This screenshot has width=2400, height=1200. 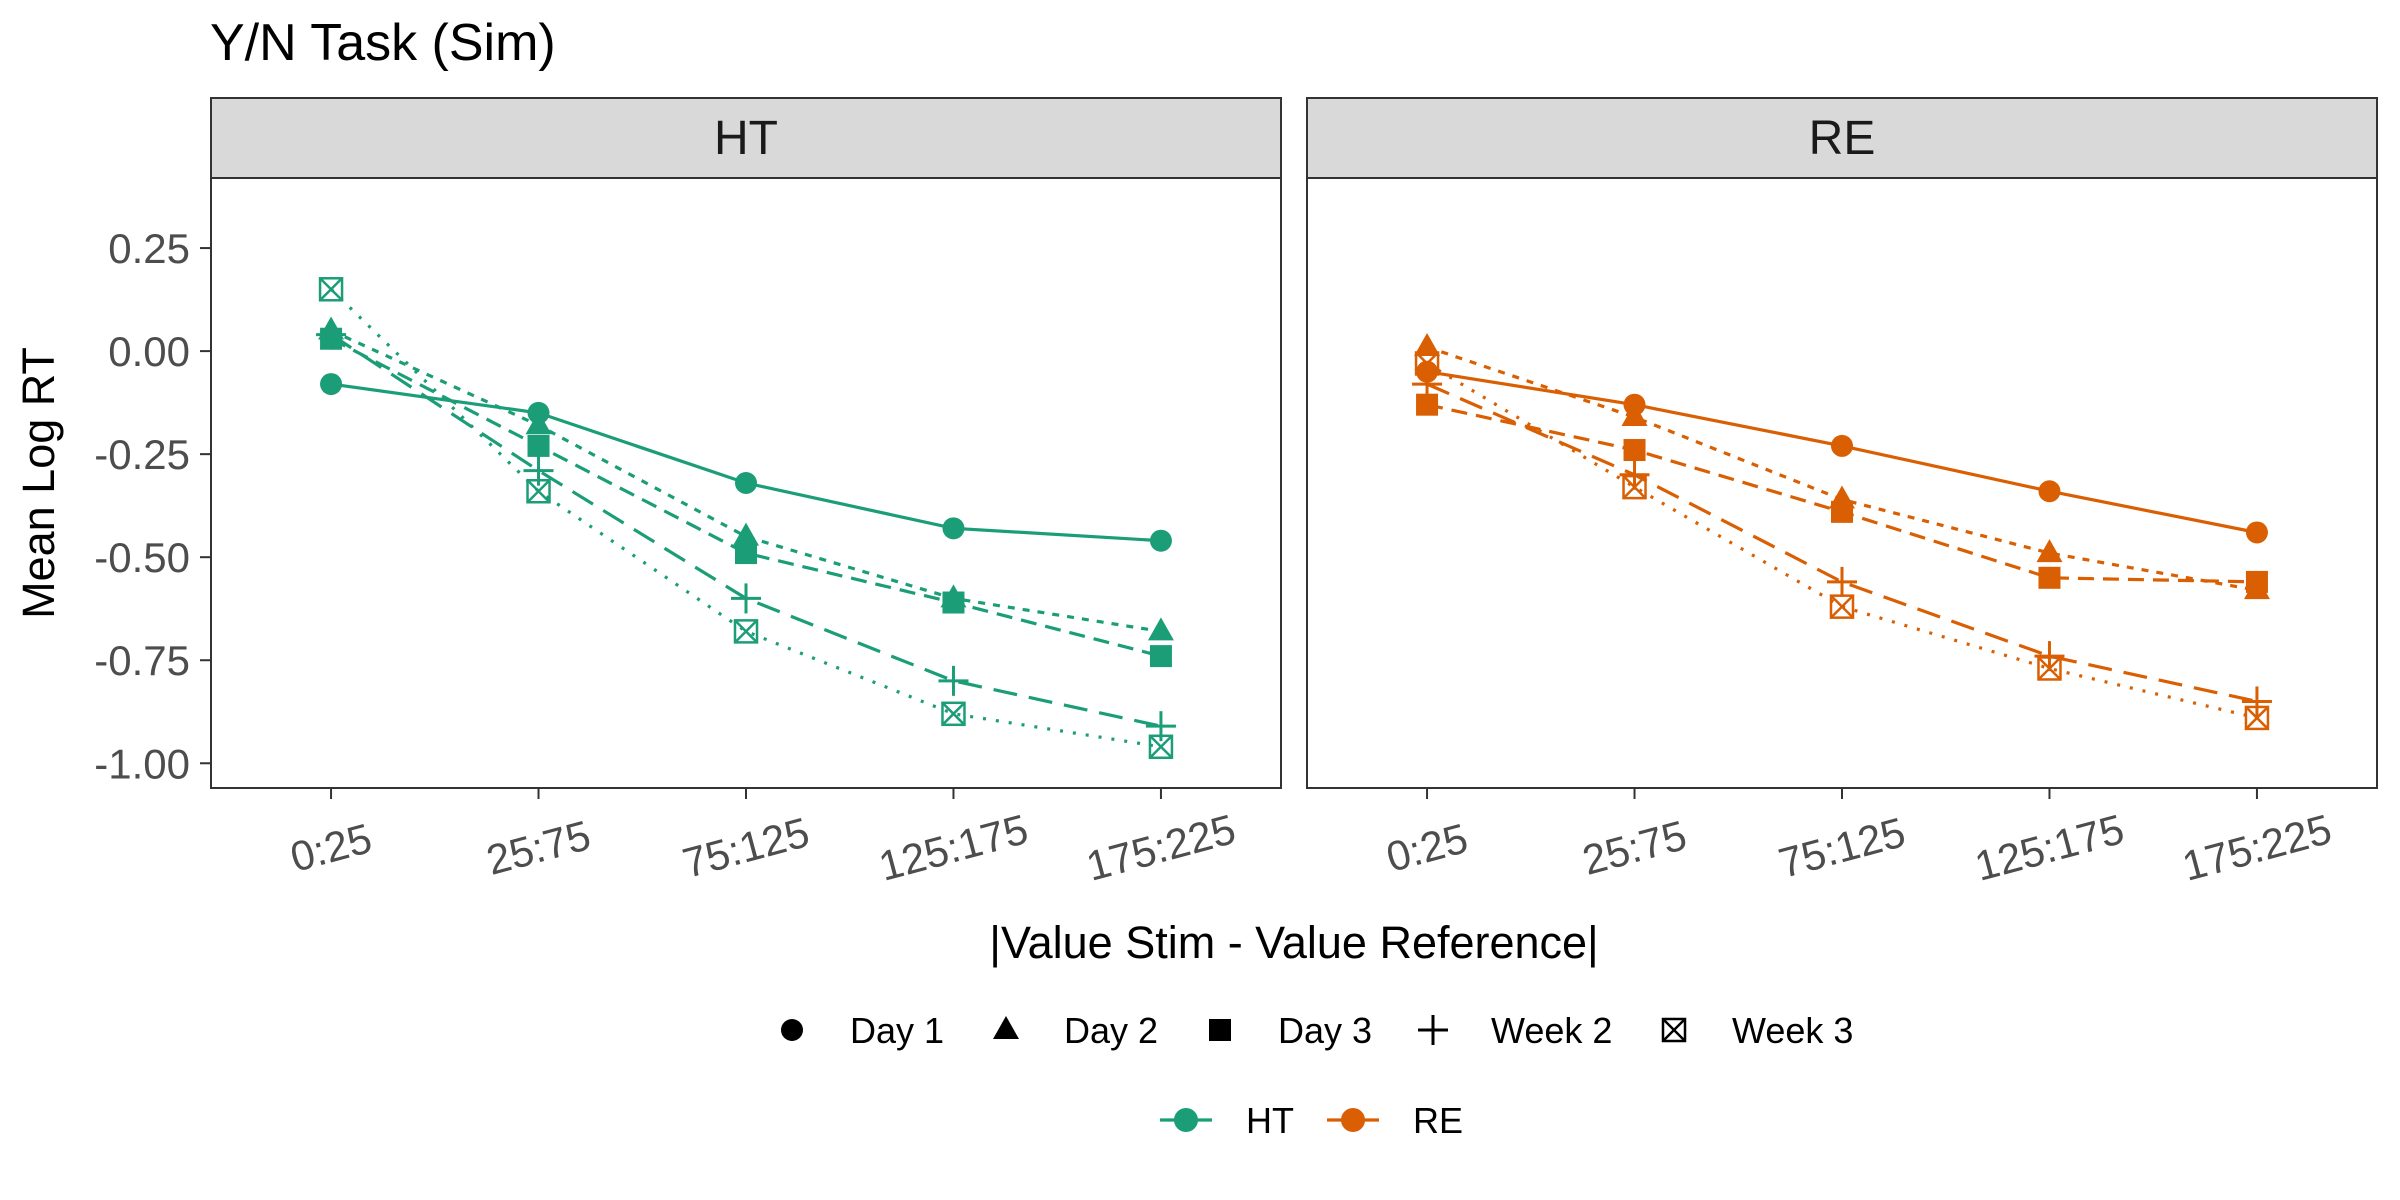 I want to click on x-axis-ht: 0:25 25:75 75:125 125:175 175:225, so click(x=762, y=839).